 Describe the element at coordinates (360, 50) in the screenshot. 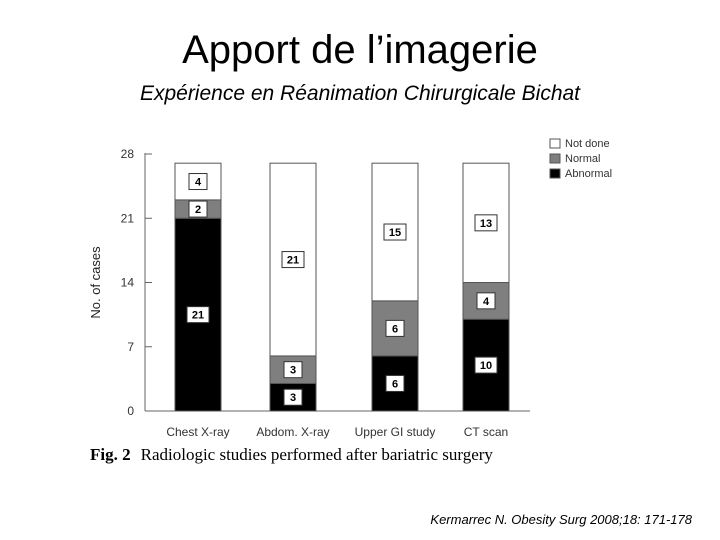

I see `slide-title: Apport de l’imagerie` at that location.